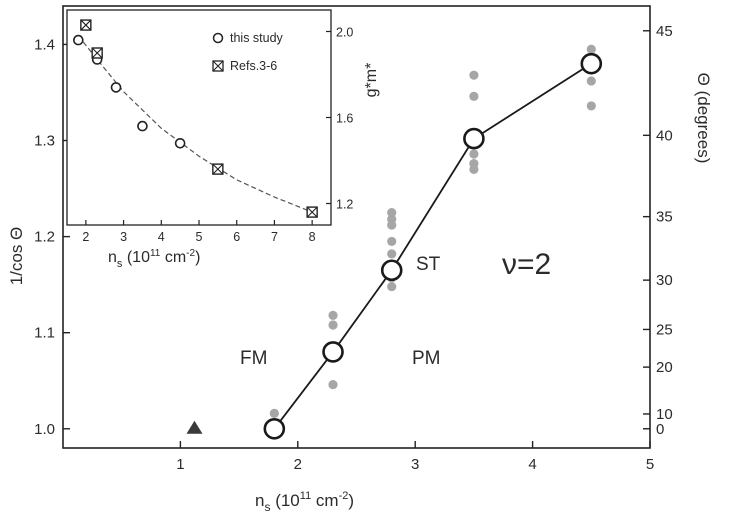 The width and height of the screenshot is (729, 529). What do you see at coordinates (194, 427) in the screenshot?
I see `triangle-data-point` at bounding box center [194, 427].